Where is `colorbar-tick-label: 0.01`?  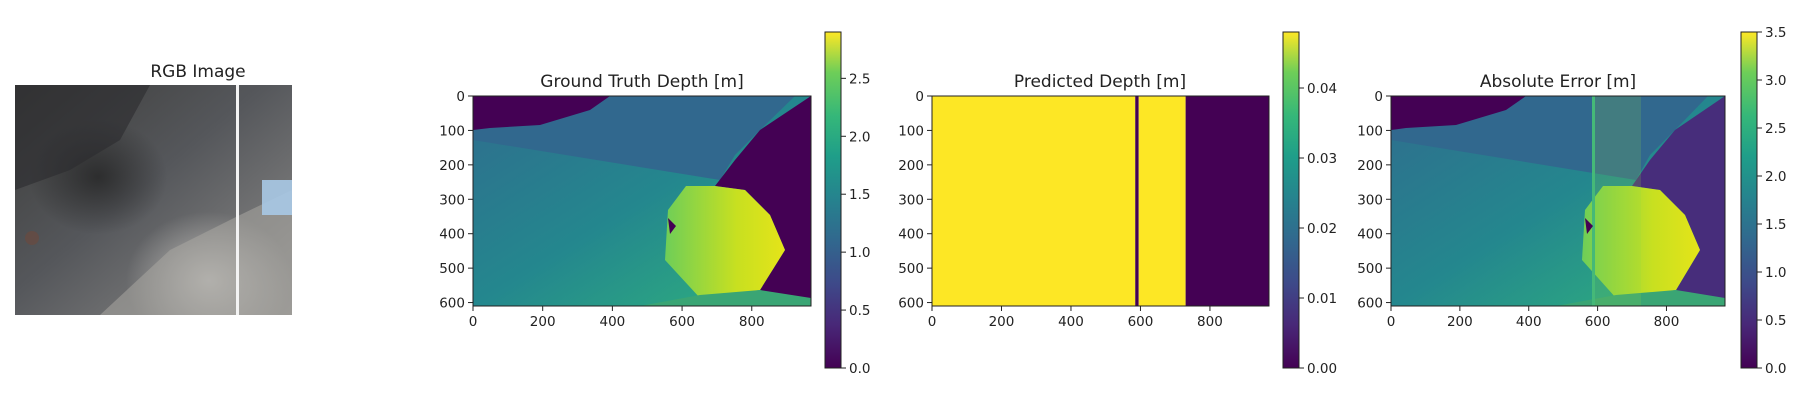 colorbar-tick-label: 0.01 is located at coordinates (1322, 299).